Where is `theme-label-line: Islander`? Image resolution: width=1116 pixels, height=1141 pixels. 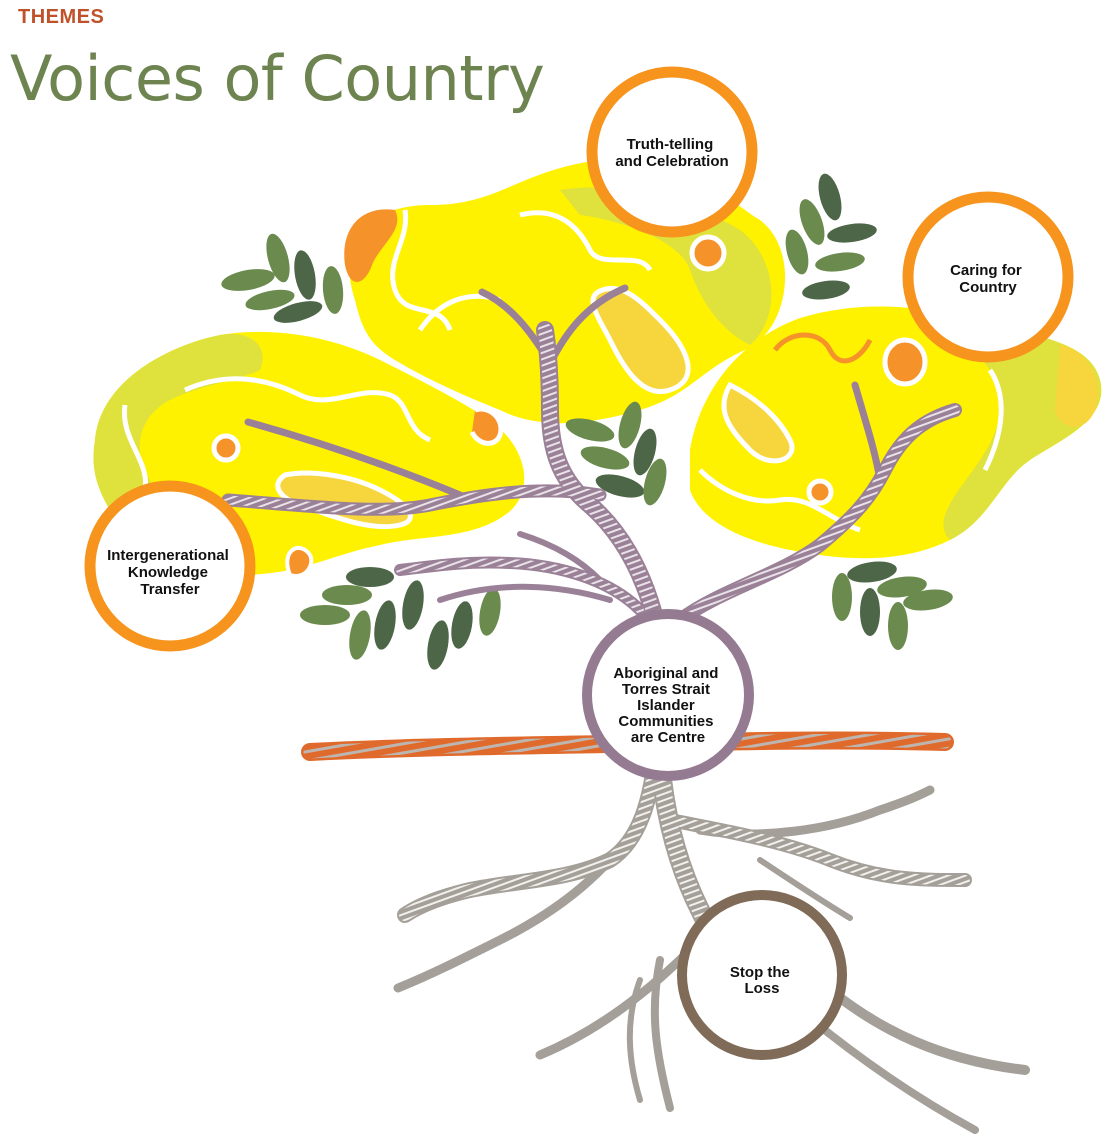 theme-label-line: Islander is located at coordinates (666, 705).